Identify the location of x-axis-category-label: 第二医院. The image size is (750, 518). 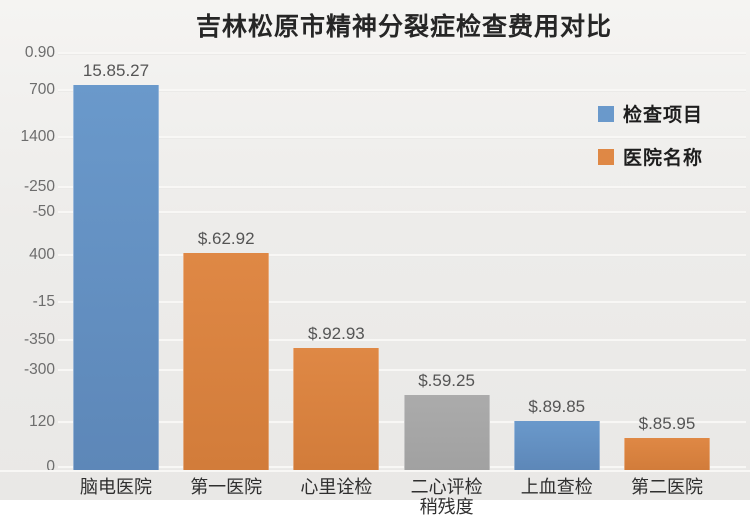
(667, 487).